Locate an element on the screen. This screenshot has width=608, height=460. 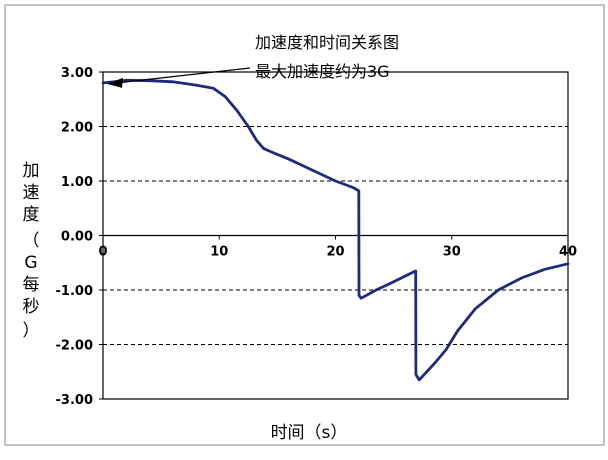
chart-title: 加速度和时间关系图 is located at coordinates (327, 42).